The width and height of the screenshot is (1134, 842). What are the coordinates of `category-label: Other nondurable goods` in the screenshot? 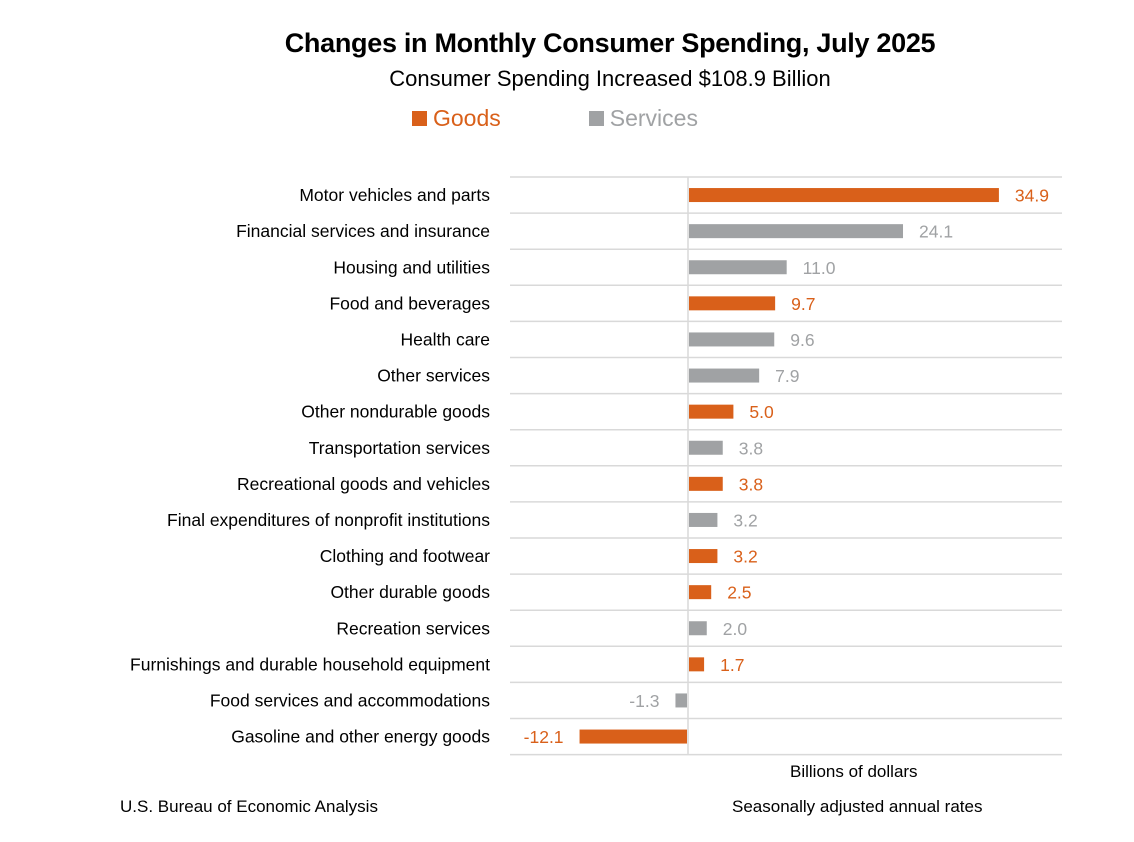 It's located at (395, 412).